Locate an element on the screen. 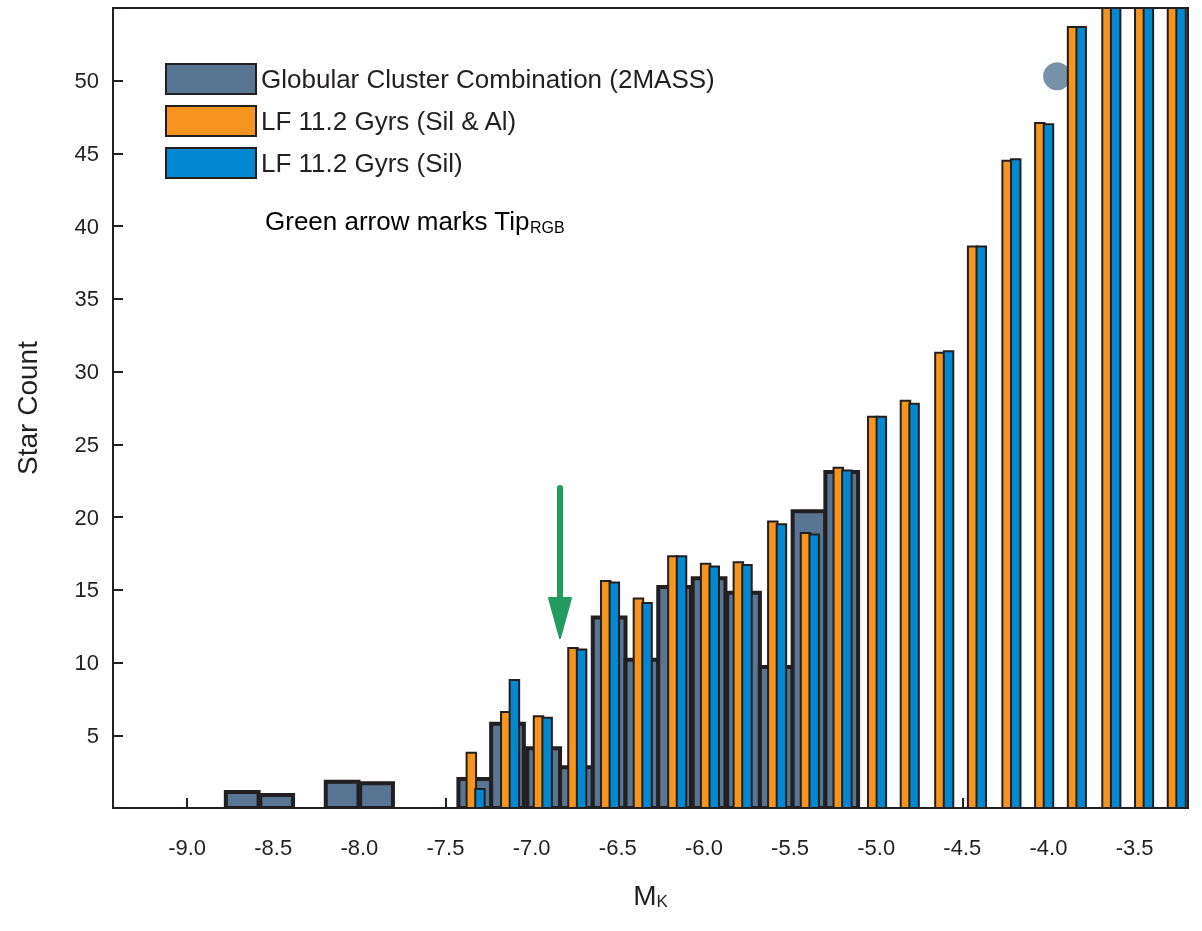 The image size is (1202, 931). x-tick-label: -7.5 is located at coordinates (445, 847).